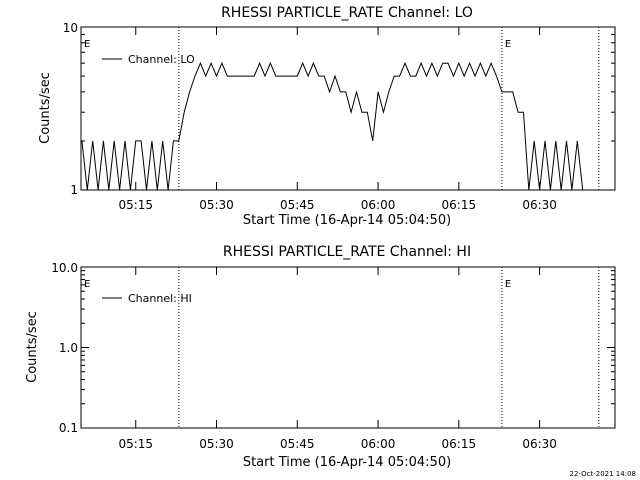 This screenshot has width=640, height=480. I want to click on y-tick-label-lo-bottom: 1, so click(74, 190).